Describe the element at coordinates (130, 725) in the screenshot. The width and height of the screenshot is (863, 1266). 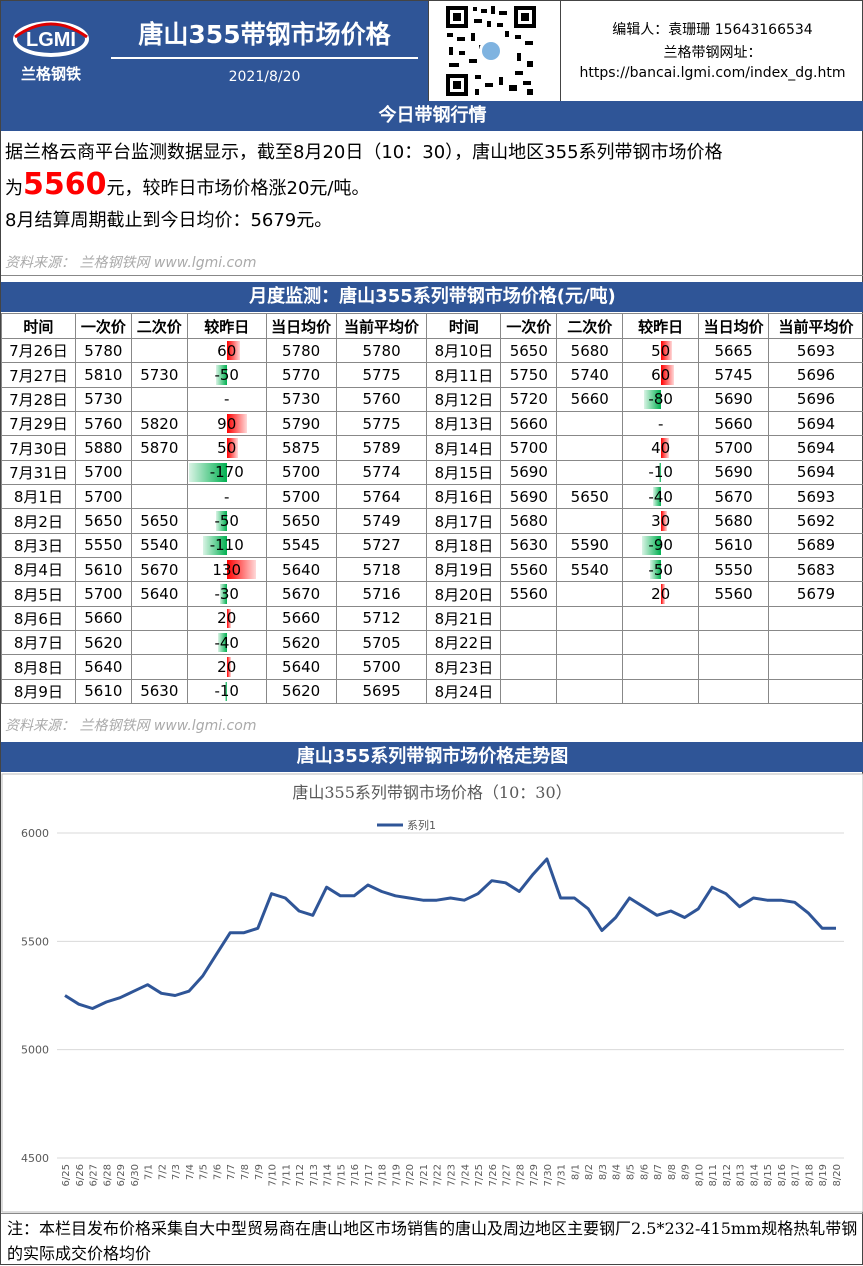
I see `source-note-2: 资料来源： 兰格钢铁网 www.lgmi.com` at that location.